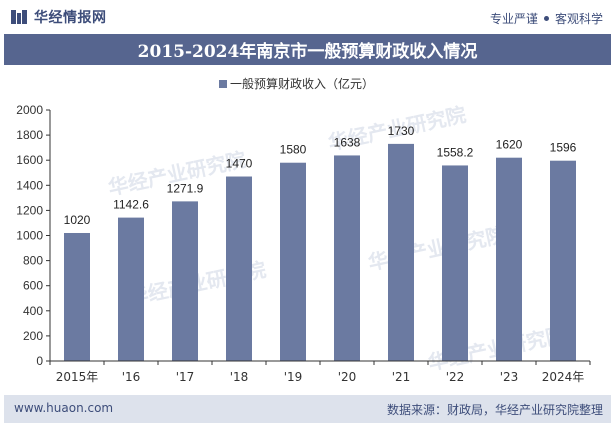 The width and height of the screenshot is (615, 427). Describe the element at coordinates (77, 377) in the screenshot. I see `x-tick-label: 2015年` at that location.